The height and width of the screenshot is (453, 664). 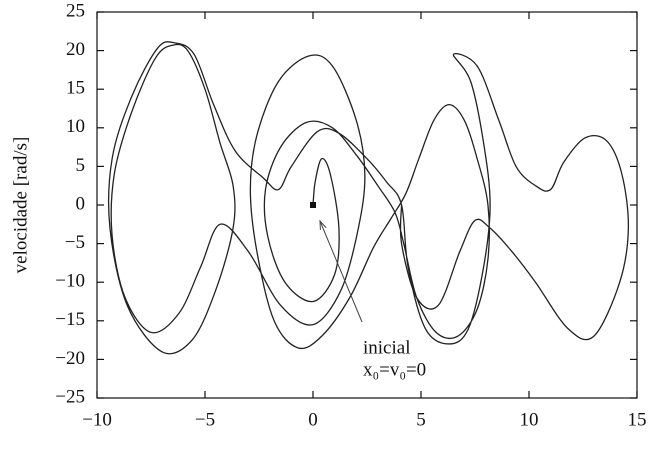 I want to click on y-tick-label: 5, so click(x=81, y=165).